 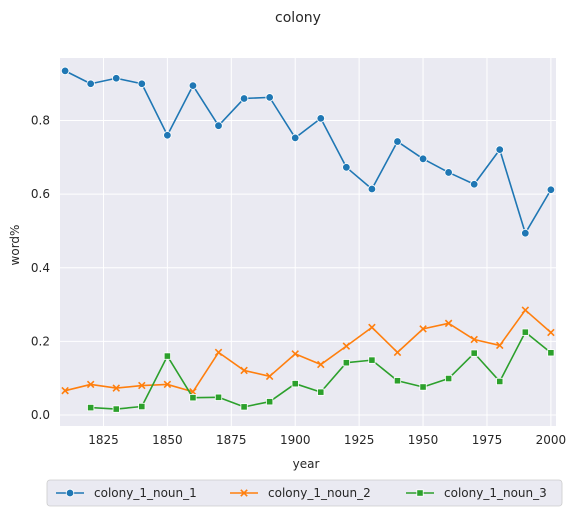 What do you see at coordinates (40, 121) in the screenshot?
I see `y-tick-label: 0.8` at bounding box center [40, 121].